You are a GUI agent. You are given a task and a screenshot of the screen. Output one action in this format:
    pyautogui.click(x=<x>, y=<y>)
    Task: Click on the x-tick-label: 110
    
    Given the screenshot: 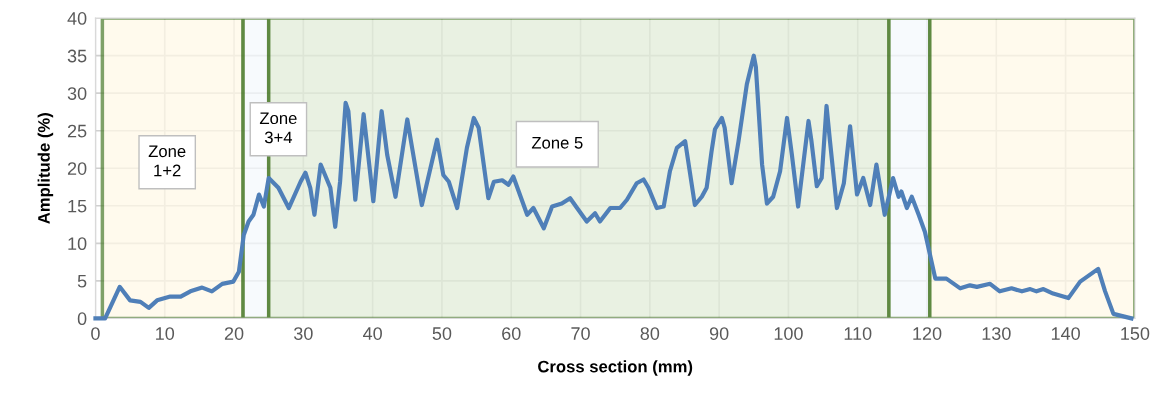 What is the action you would take?
    pyautogui.click(x=858, y=333)
    